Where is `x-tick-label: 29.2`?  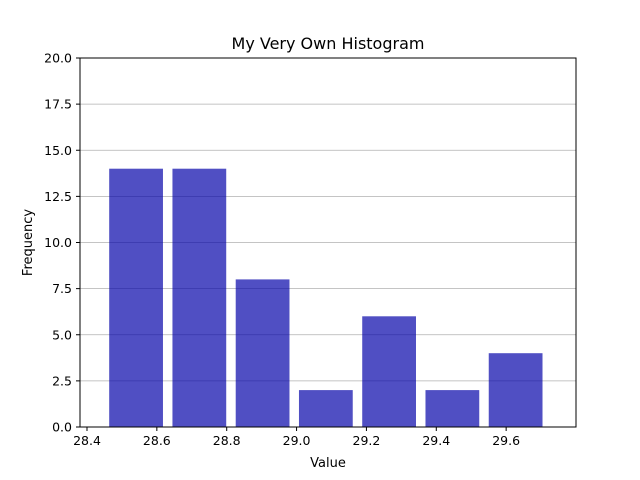 x-tick-label: 29.2 is located at coordinates (367, 440).